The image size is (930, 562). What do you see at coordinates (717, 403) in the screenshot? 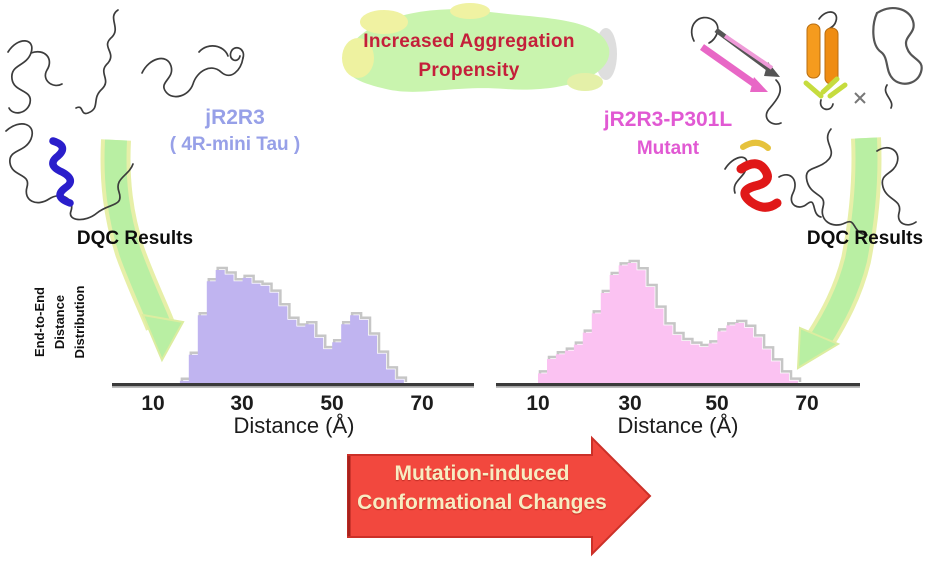
I see `x-tick-right-50: 50` at bounding box center [717, 403].